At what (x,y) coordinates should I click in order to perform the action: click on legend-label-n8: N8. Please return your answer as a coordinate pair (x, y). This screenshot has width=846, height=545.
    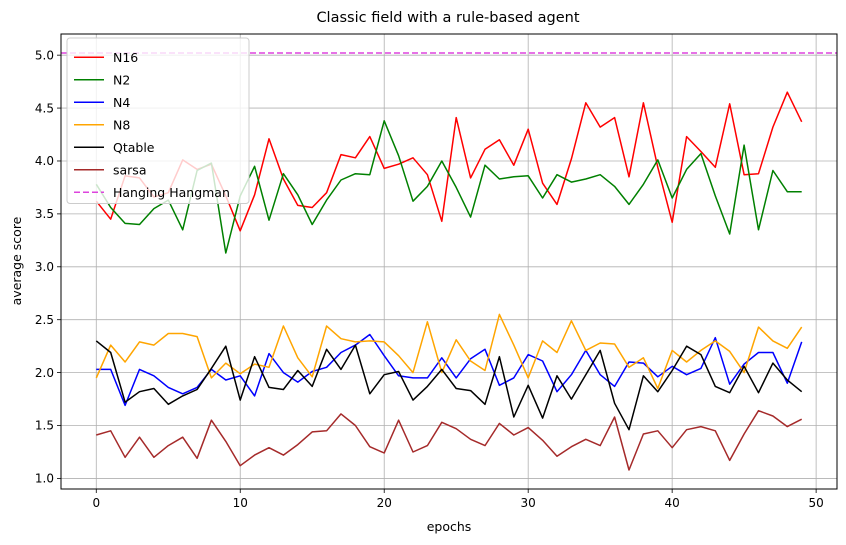
    Looking at the image, I should click on (121, 124).